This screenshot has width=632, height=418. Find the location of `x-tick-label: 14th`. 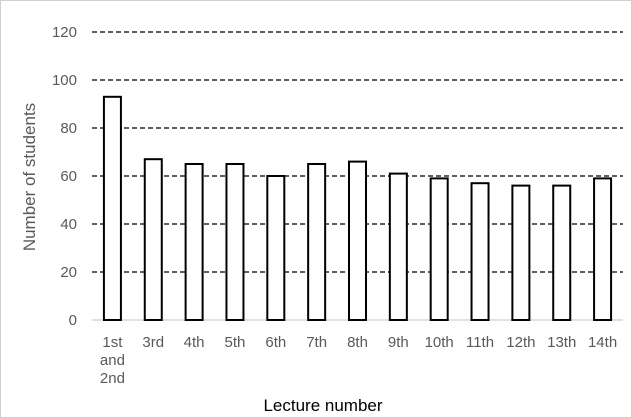

x-tick-label: 14th is located at coordinates (602, 342).